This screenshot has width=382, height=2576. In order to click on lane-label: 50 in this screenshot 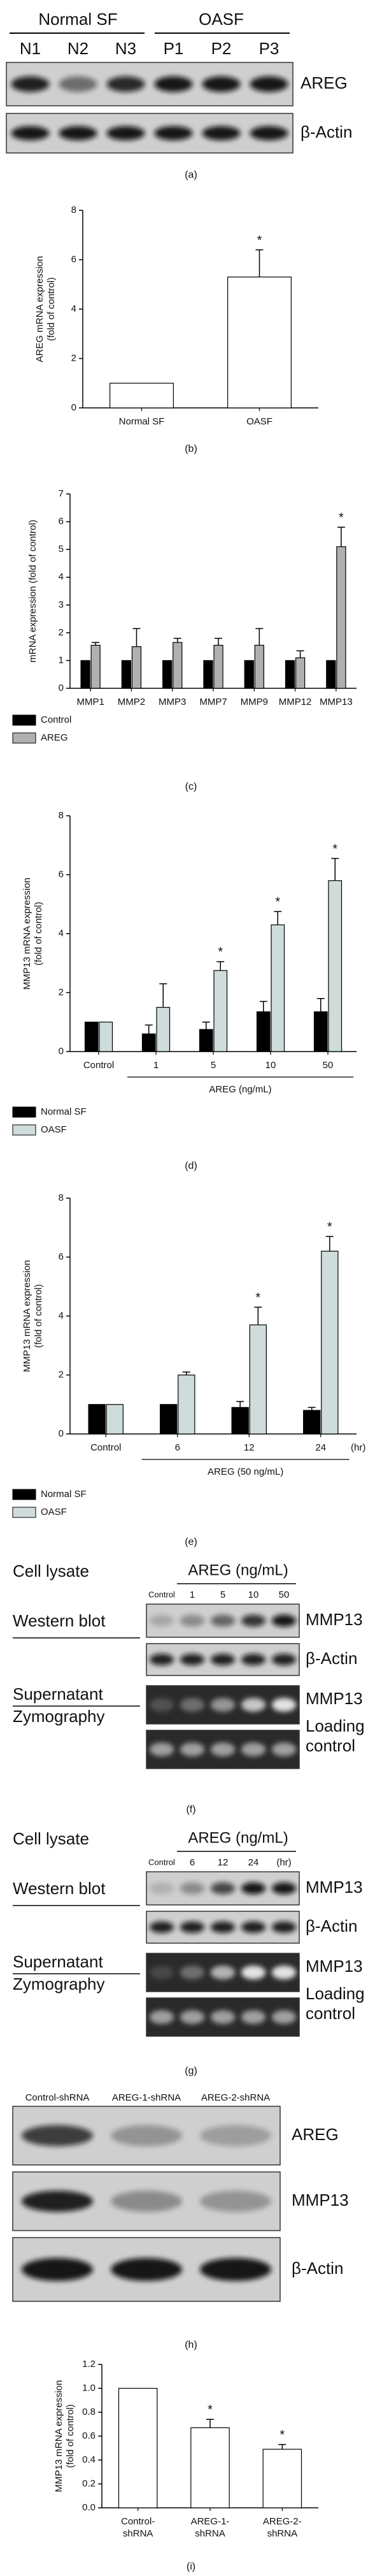, I will do `click(285, 1594)`.